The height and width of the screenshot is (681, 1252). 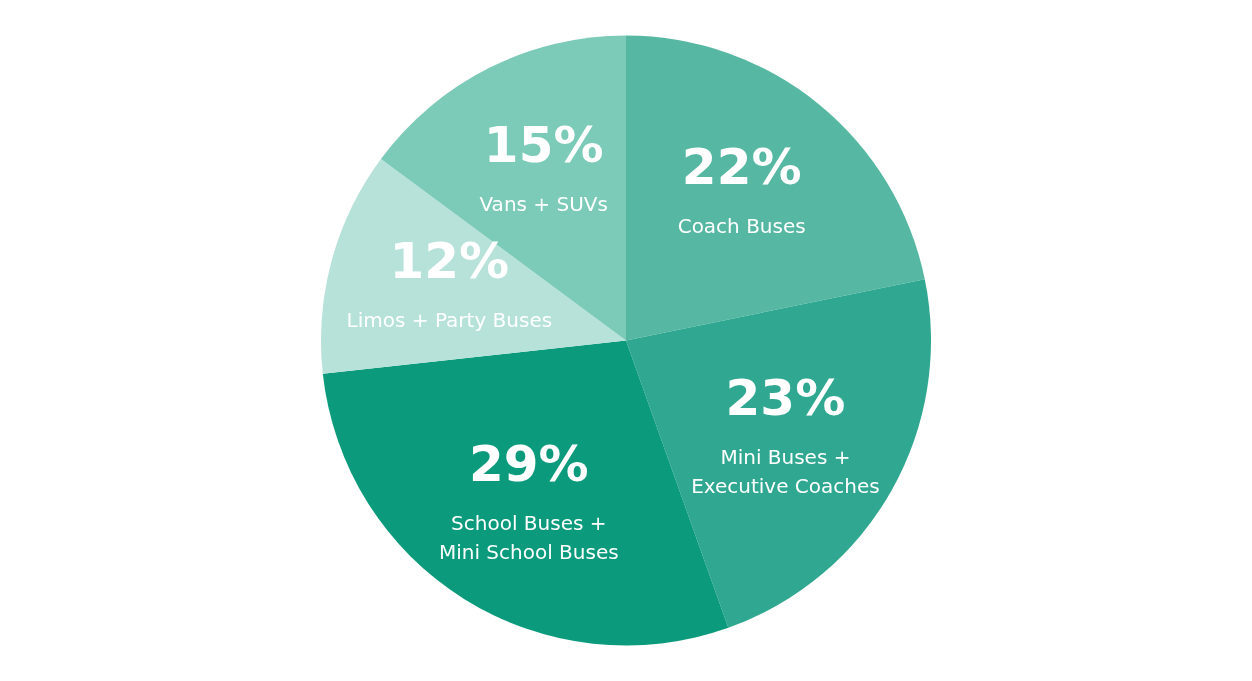 I want to click on data-label: 12%, so click(x=449, y=260).